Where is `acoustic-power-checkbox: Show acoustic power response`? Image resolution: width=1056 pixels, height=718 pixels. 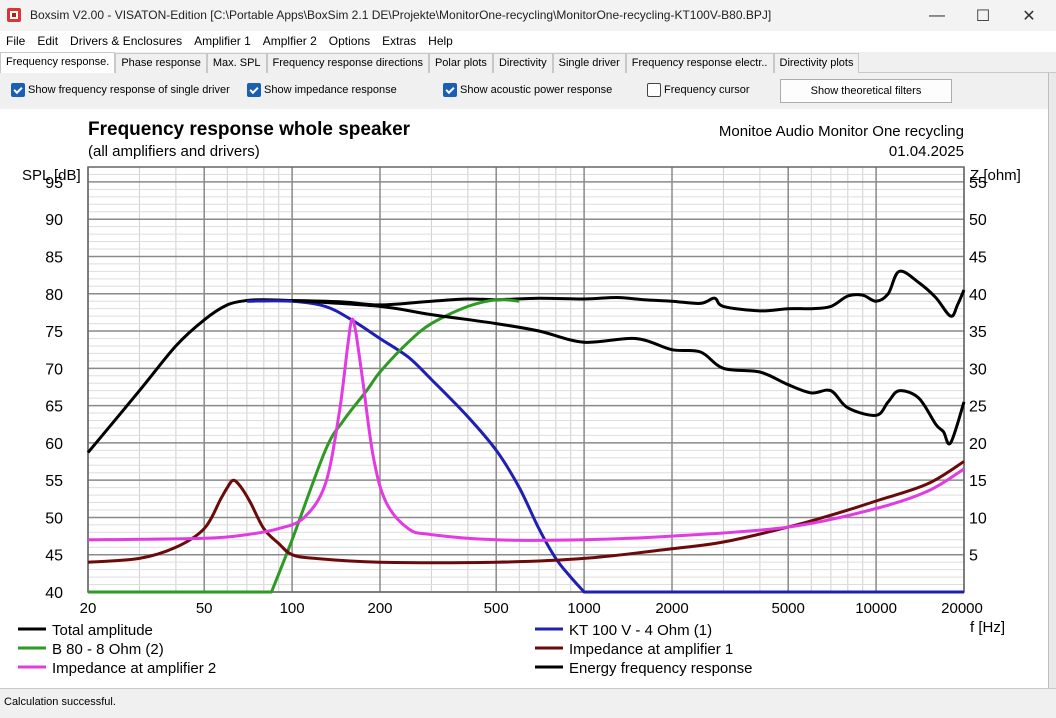 acoustic-power-checkbox: Show acoustic power response is located at coordinates (527, 90).